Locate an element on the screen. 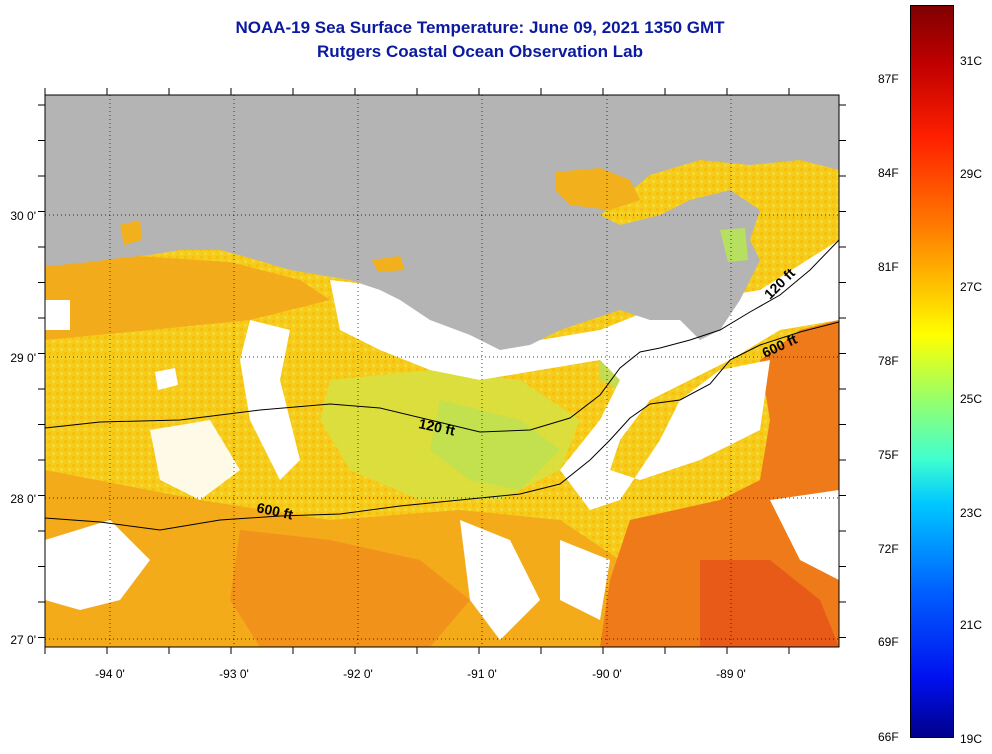 The image size is (992, 754). map-subtitle: Rutgers Coastal Ocean Observation Lab is located at coordinates (480, 51).